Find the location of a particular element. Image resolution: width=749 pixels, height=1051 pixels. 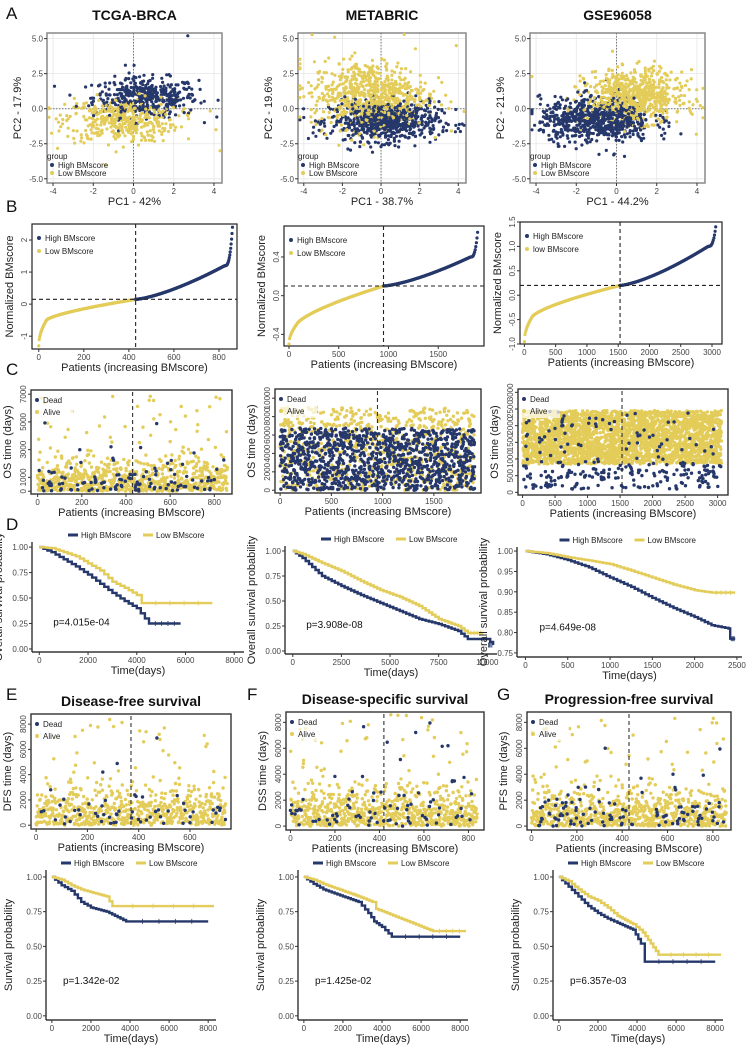

x-tick-label: 1000 is located at coordinates (587, 352).